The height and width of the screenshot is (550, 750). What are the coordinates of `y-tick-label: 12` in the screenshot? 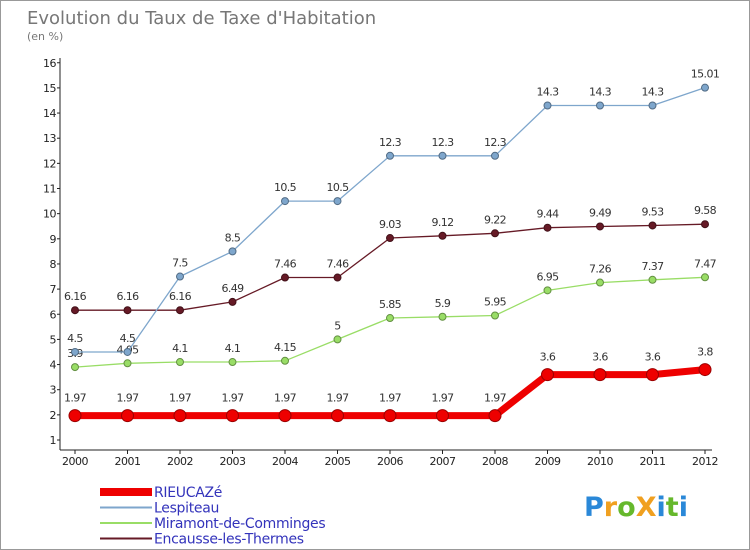 It's located at (49, 163).